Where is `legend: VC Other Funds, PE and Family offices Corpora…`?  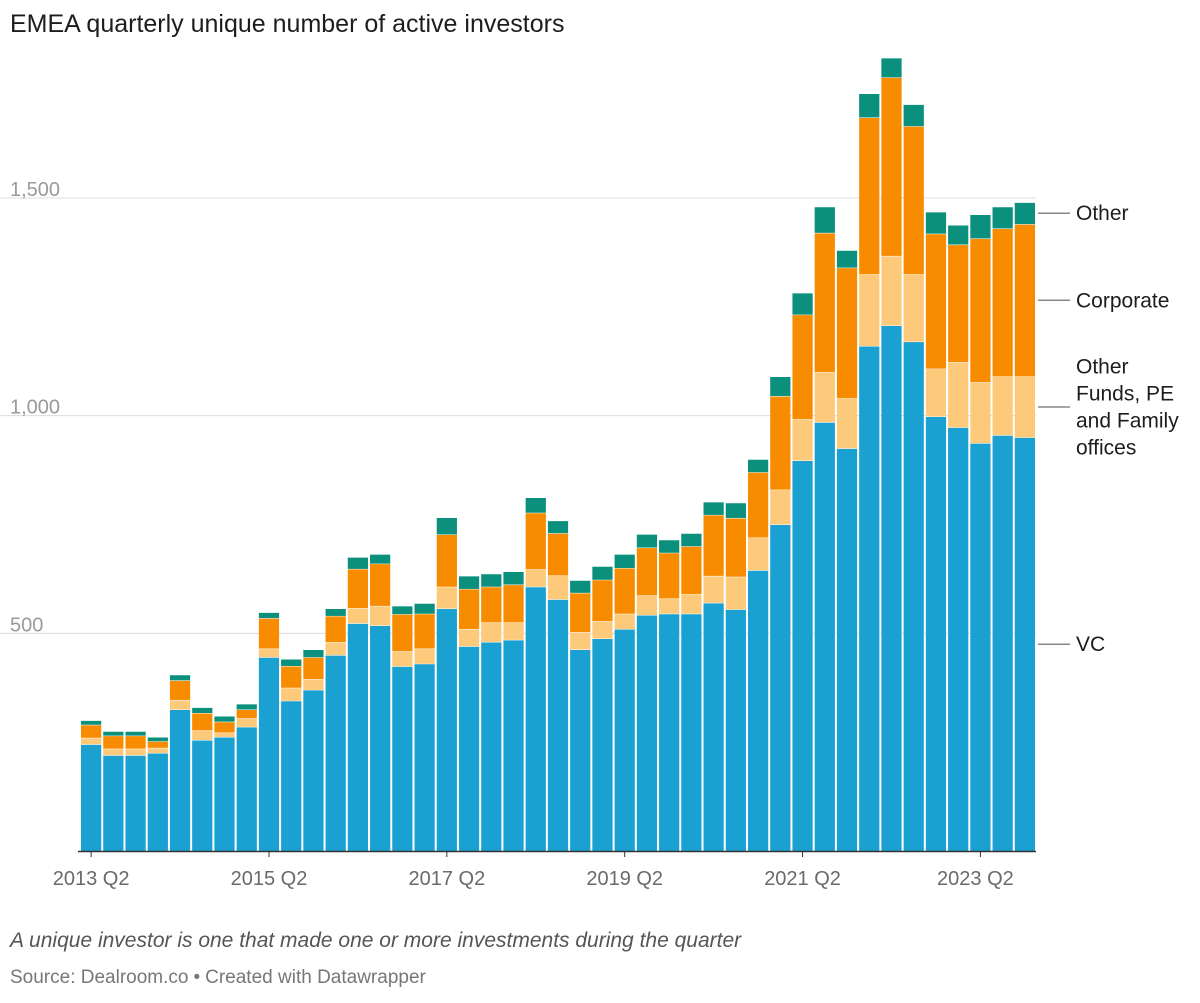
legend: VC Other Funds, PE and Family offices Corpora… is located at coordinates (1108, 429).